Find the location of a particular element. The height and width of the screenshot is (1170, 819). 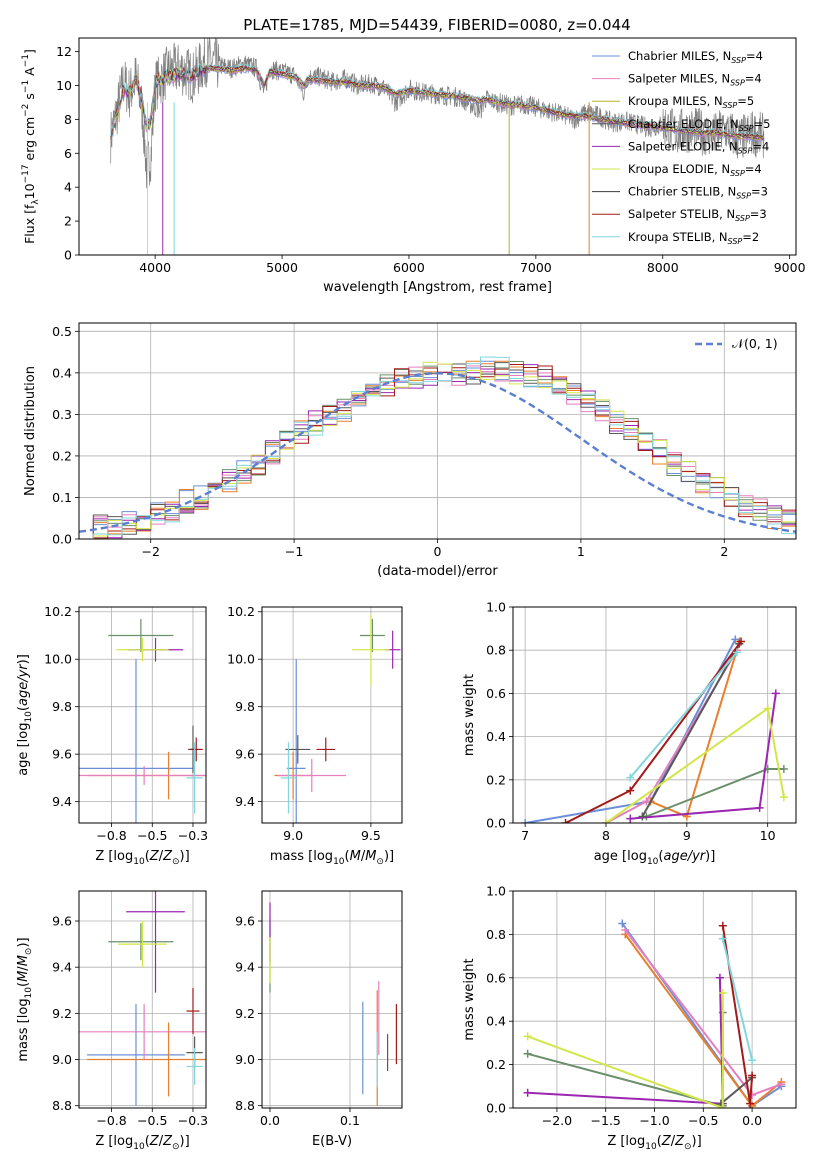

x-tick-label: −1 is located at coordinates (294, 551).